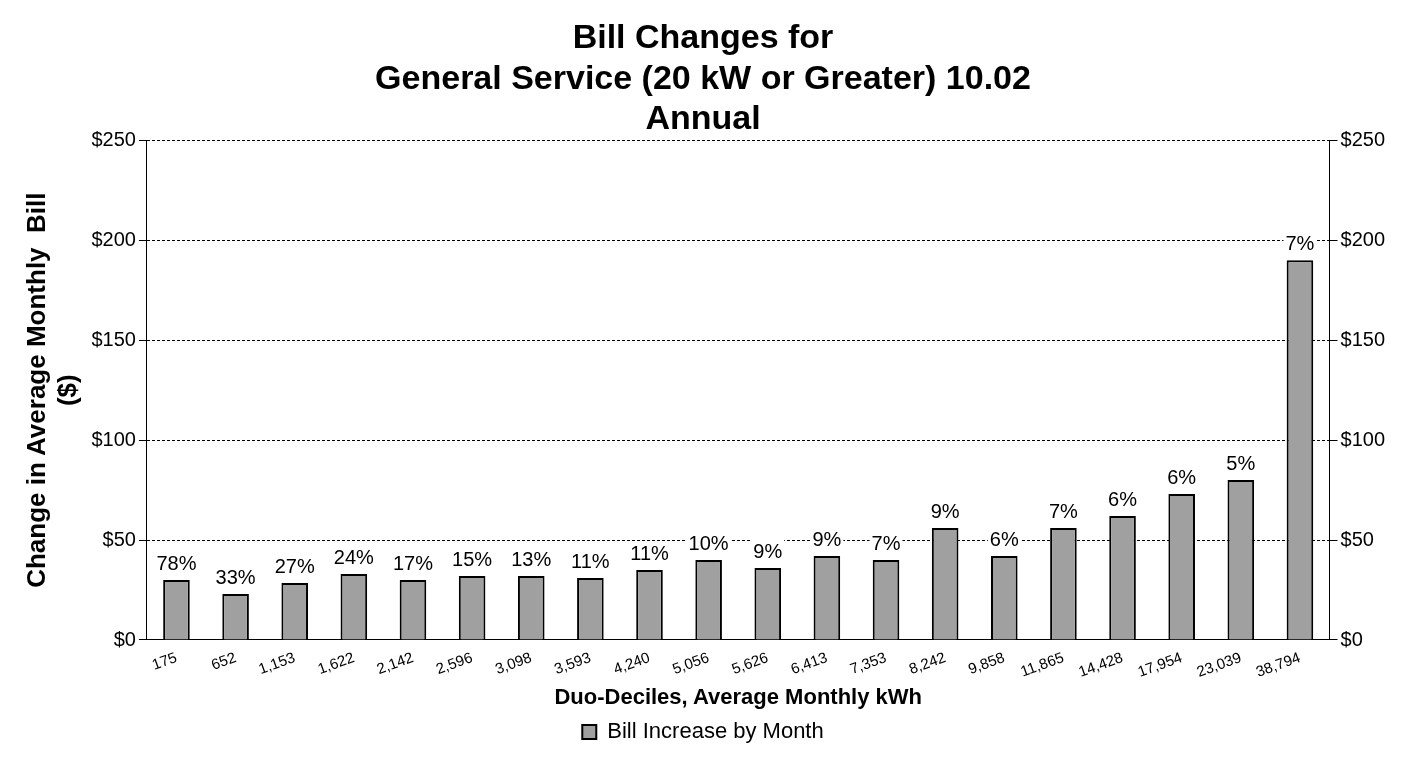  I want to click on x-tick-label: 8,242, so click(927, 662).